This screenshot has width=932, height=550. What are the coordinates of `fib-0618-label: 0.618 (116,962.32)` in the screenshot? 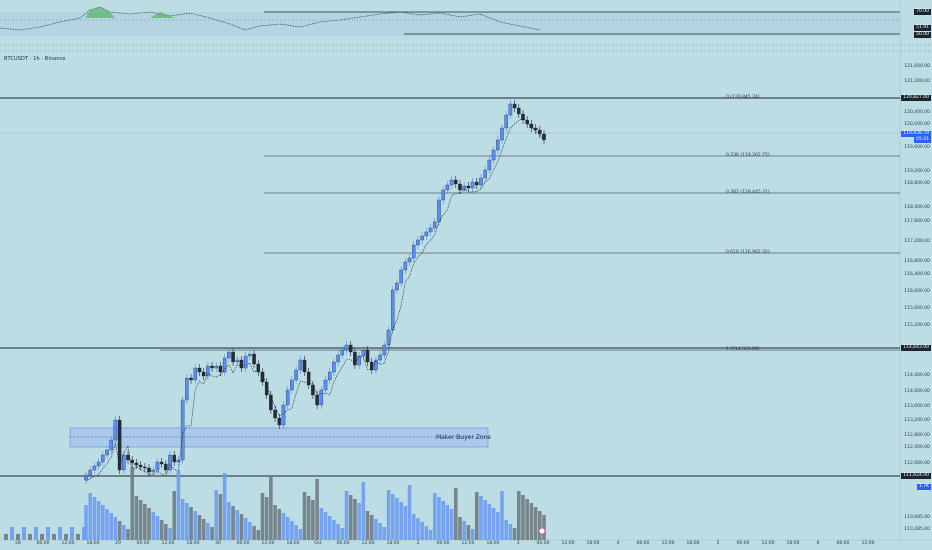 It's located at (748, 252).